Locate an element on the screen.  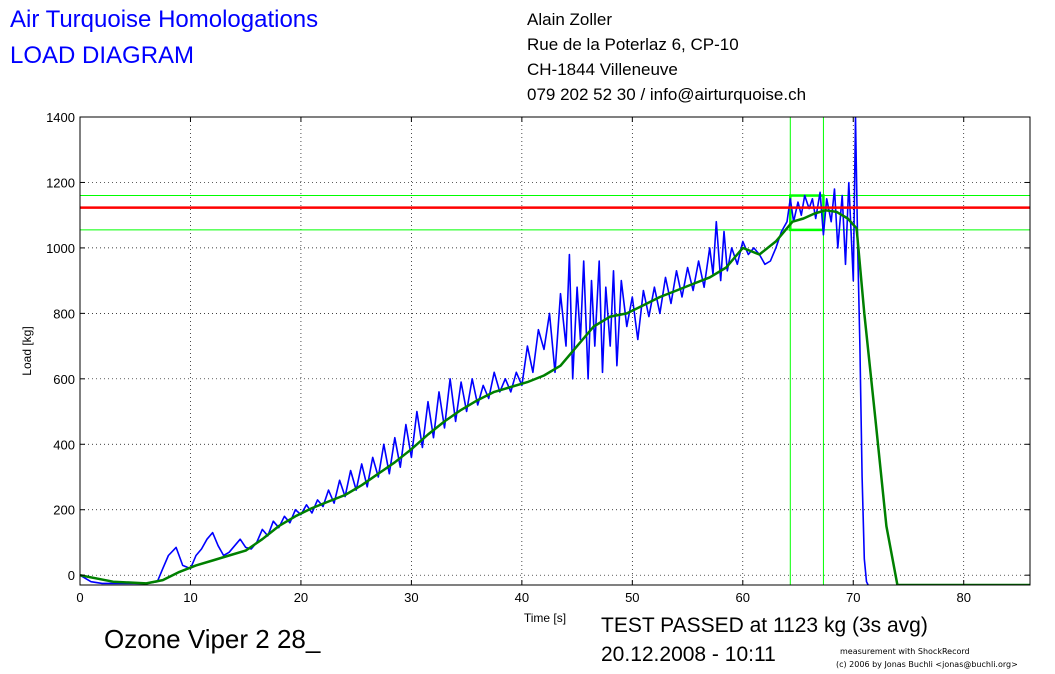
glider-model: Ozone Viper 2 28_ is located at coordinates (212, 639).